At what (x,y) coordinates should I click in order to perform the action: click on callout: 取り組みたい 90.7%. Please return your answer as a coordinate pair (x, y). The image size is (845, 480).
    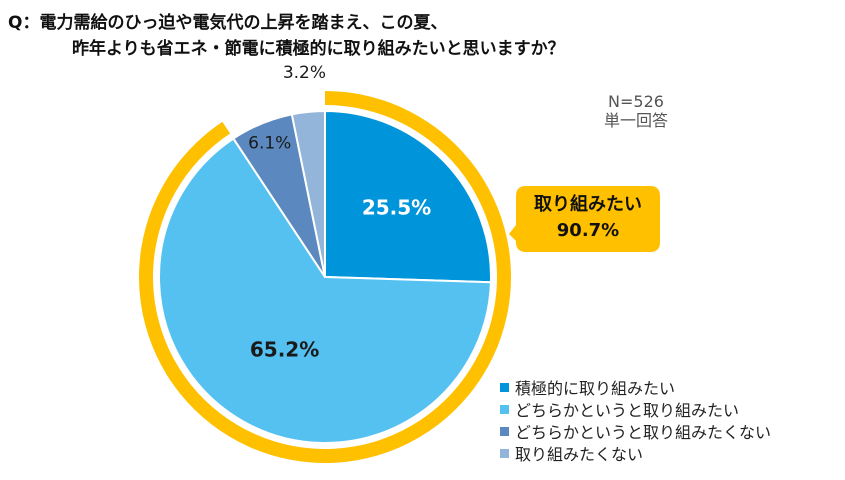
    Looking at the image, I should click on (584, 219).